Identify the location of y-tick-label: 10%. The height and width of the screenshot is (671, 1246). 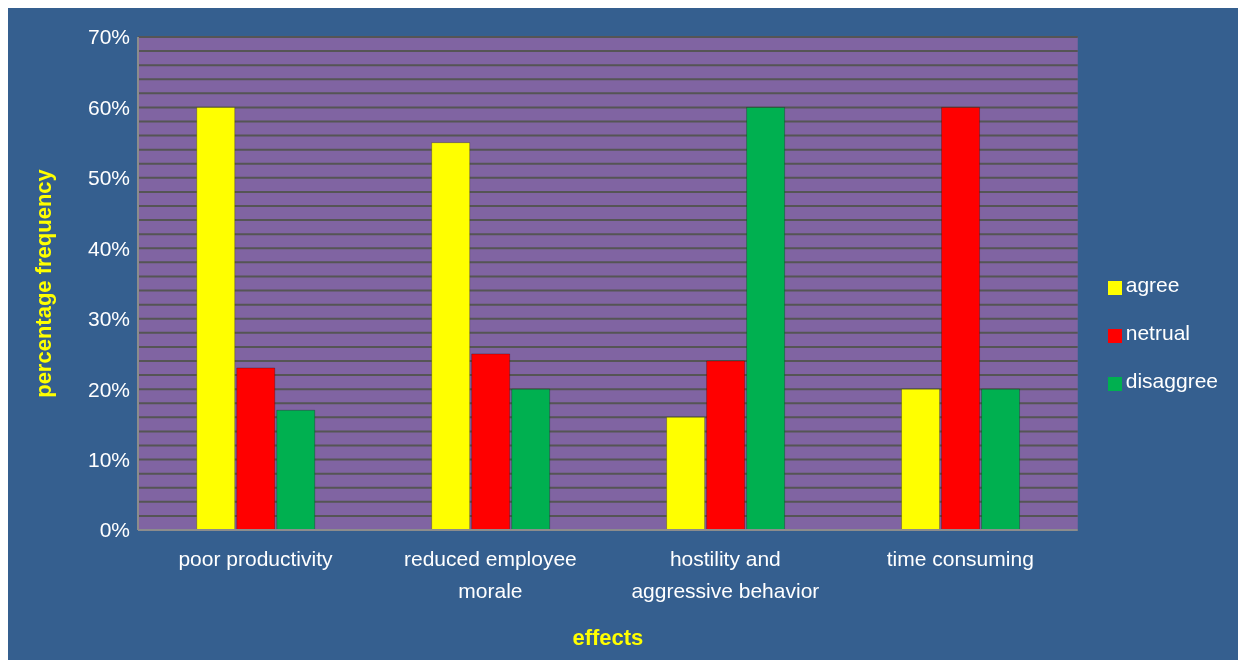
(108, 460).